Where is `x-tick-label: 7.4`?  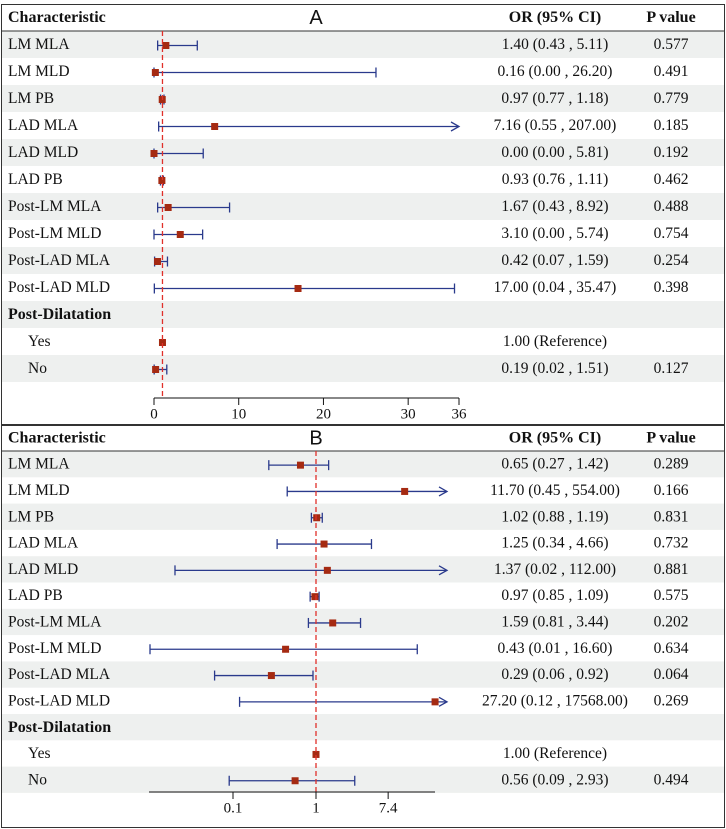
x-tick-label: 7.4 is located at coordinates (388, 808).